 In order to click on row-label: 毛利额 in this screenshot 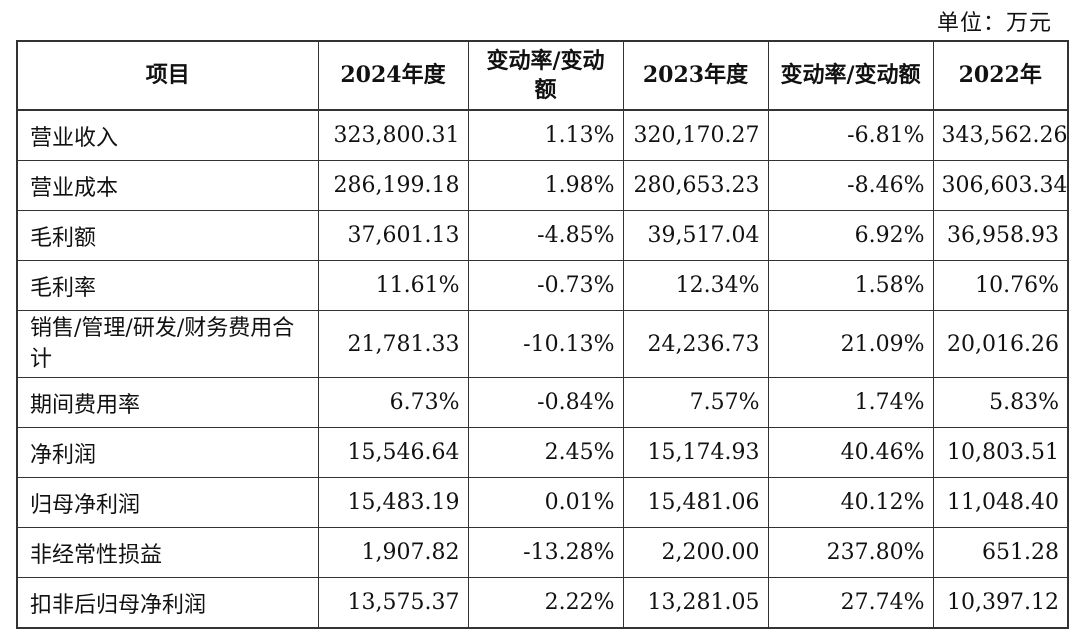, I will do `click(167, 235)`.